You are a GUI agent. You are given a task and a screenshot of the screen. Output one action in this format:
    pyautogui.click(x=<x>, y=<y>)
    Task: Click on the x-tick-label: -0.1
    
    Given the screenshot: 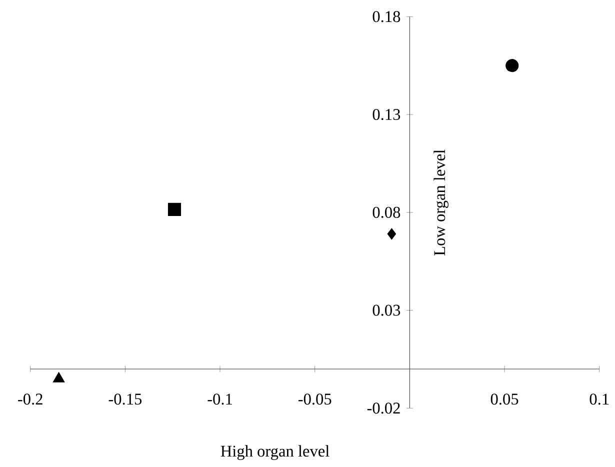 What is the action you would take?
    pyautogui.click(x=220, y=399)
    